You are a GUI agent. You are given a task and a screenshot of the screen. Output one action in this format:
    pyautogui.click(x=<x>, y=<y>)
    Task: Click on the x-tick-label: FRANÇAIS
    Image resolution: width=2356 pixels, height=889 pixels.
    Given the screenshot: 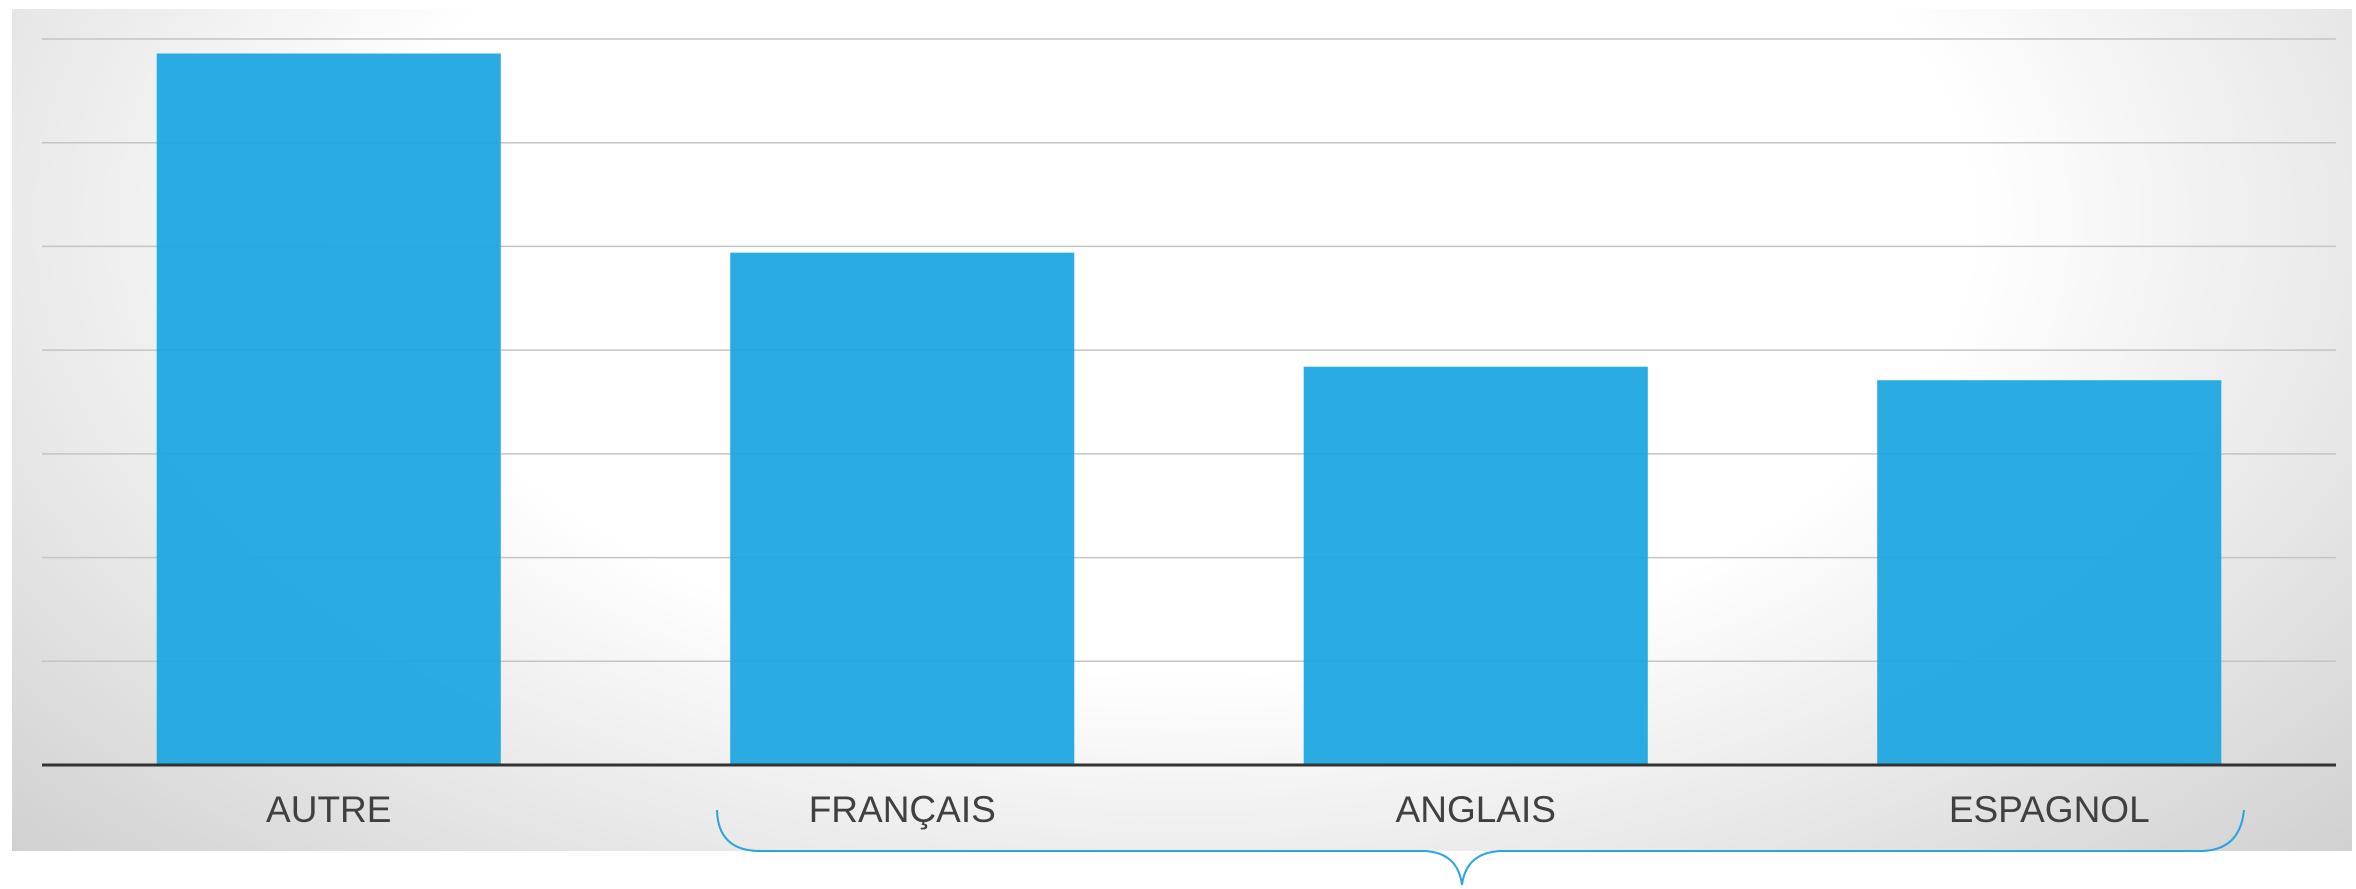 What is the action you would take?
    pyautogui.click(x=902, y=809)
    